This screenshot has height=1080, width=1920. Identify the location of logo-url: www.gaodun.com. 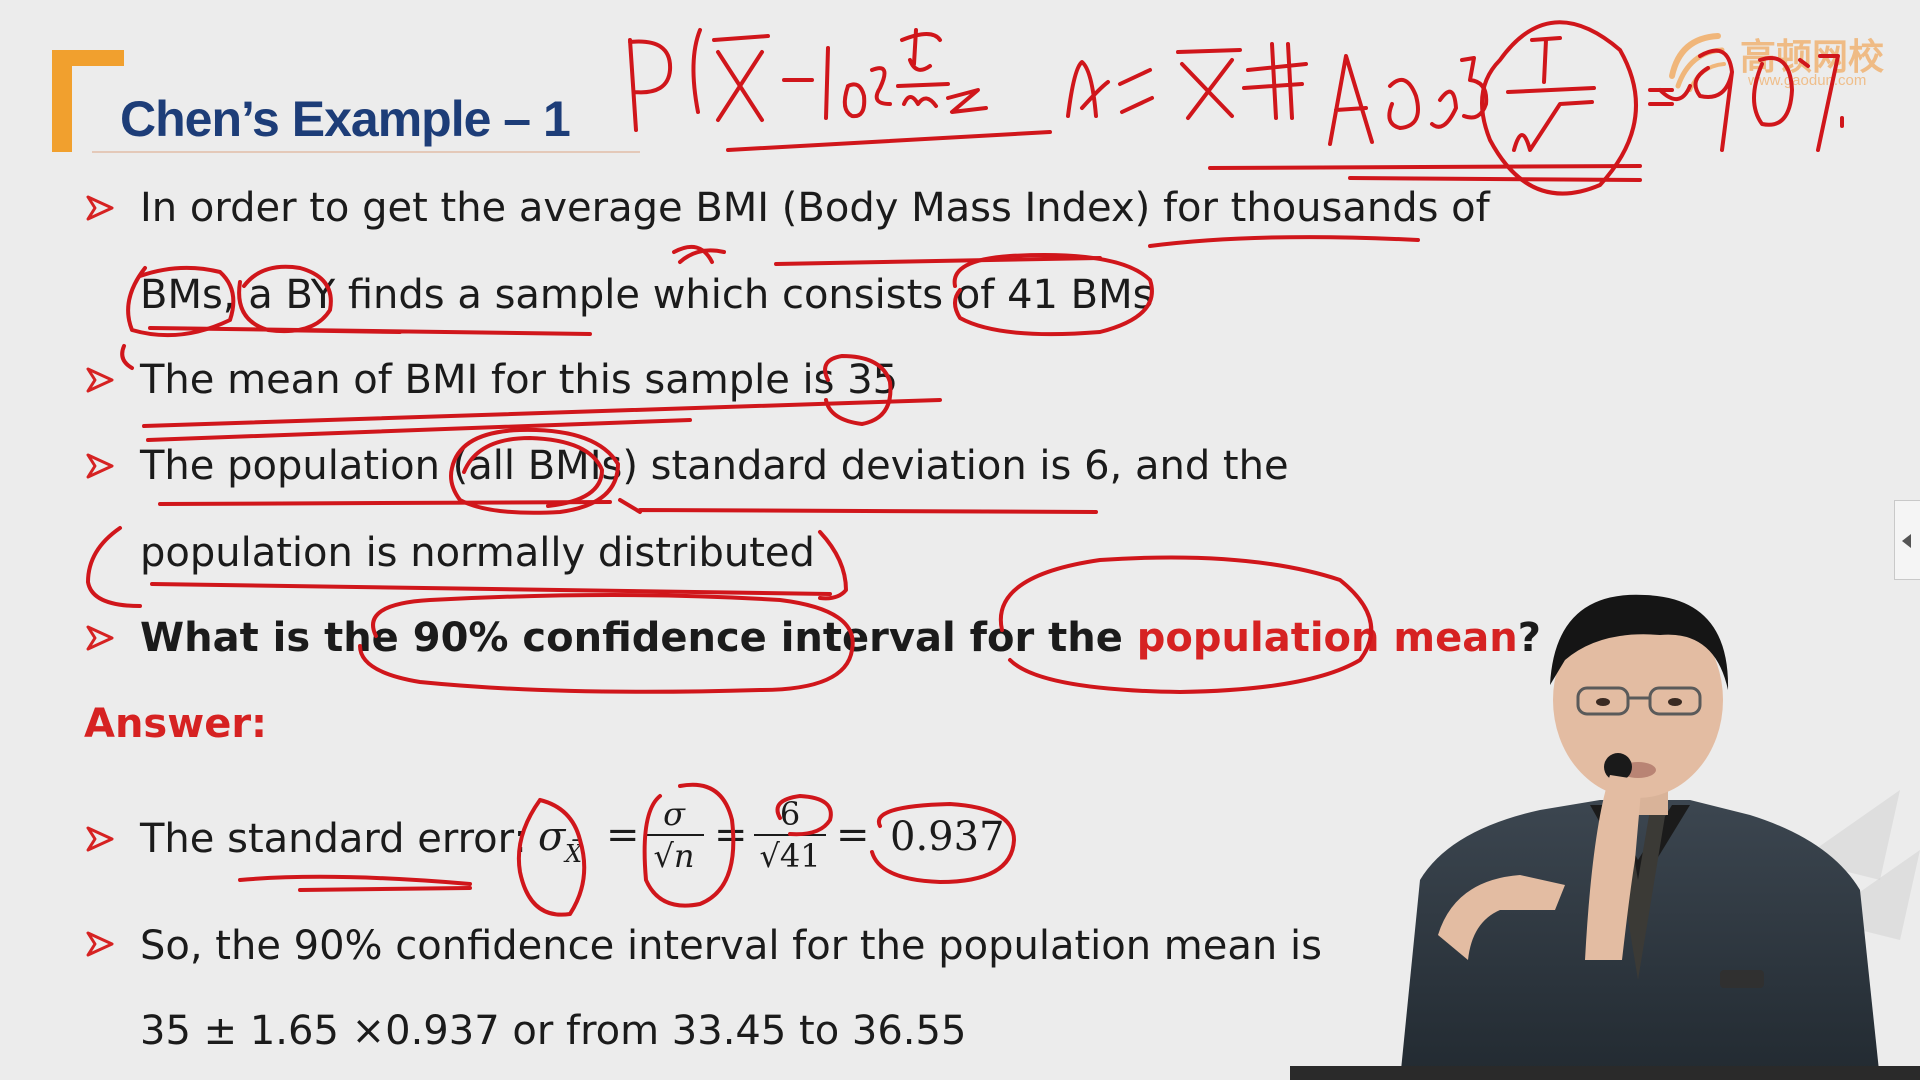
(1807, 80).